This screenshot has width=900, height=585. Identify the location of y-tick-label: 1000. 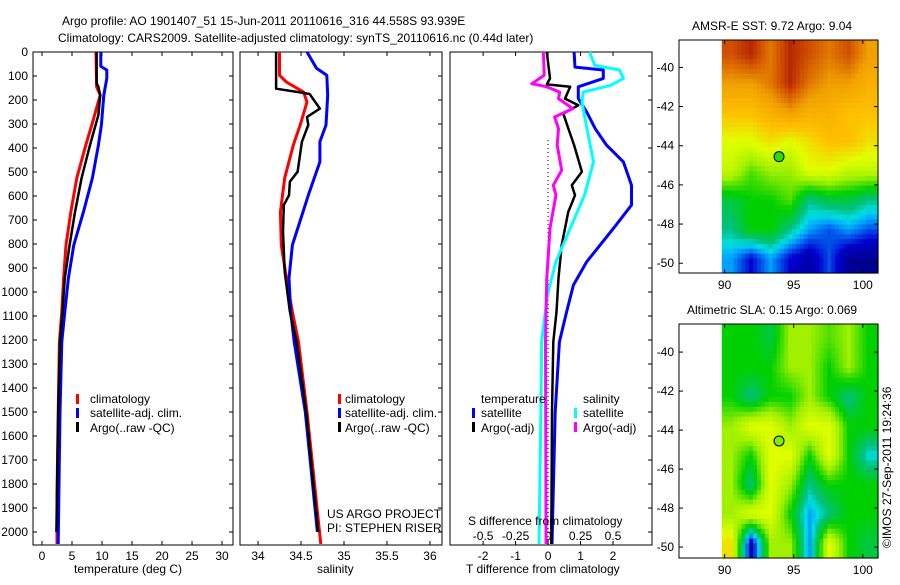
(14, 292).